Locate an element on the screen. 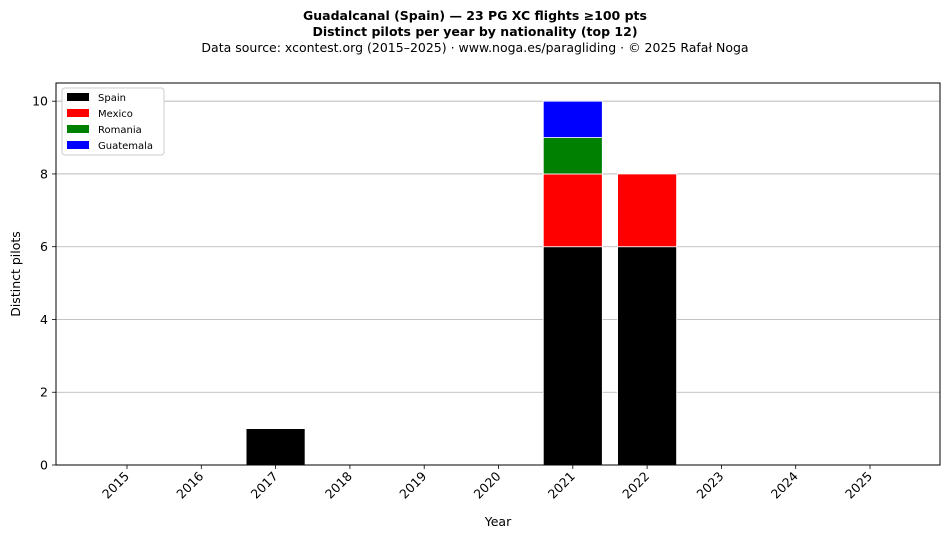  x-tick-label: 2024 is located at coordinates (784, 484).